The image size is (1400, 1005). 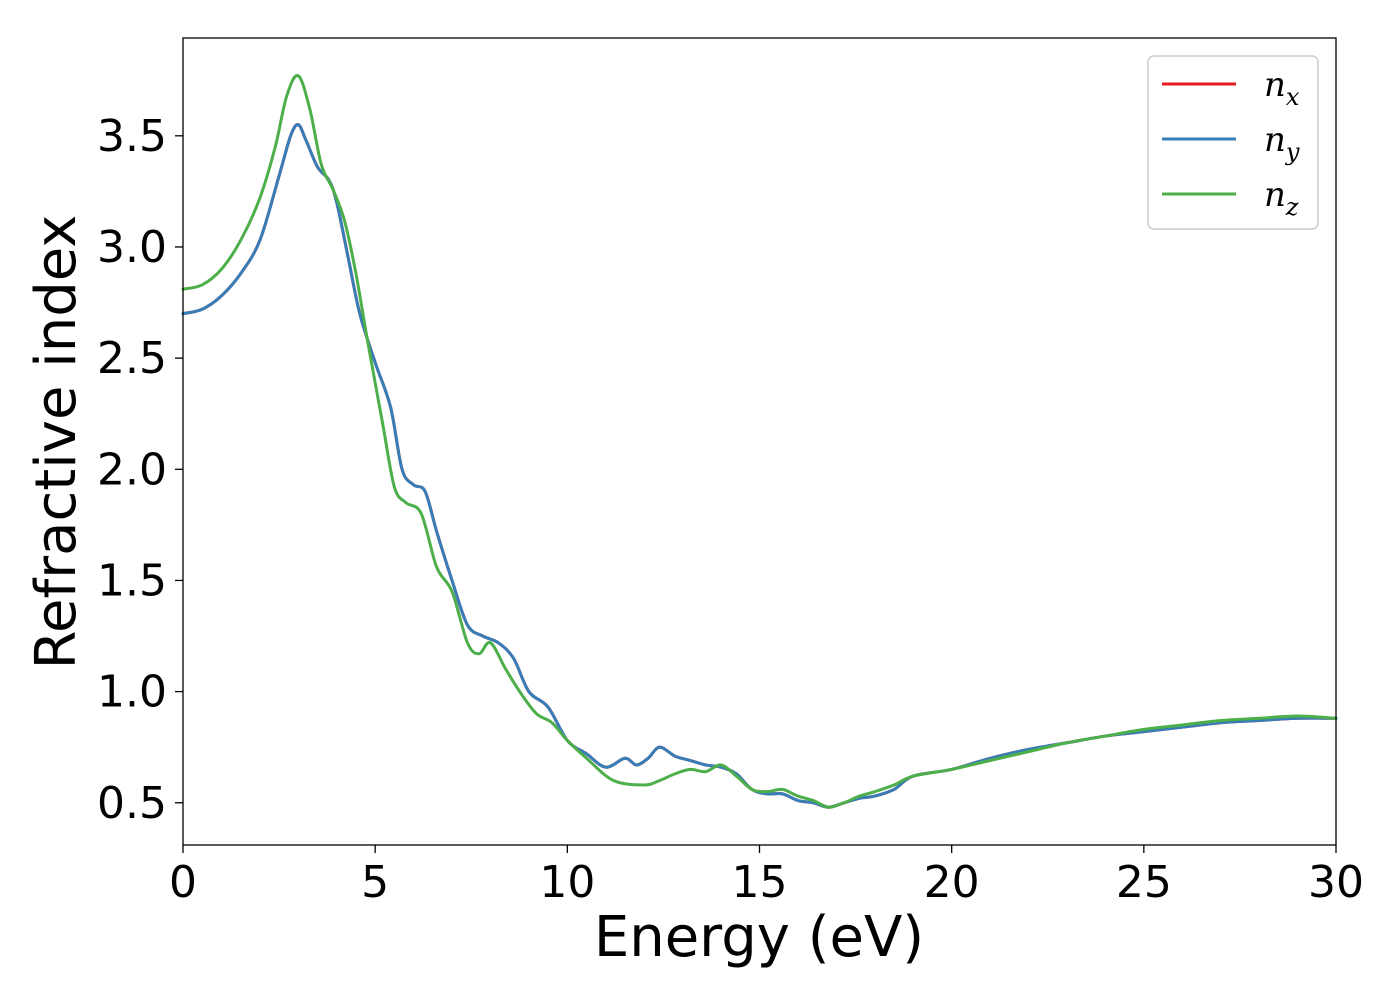 I want to click on x-tick-label: 5, so click(x=375, y=882).